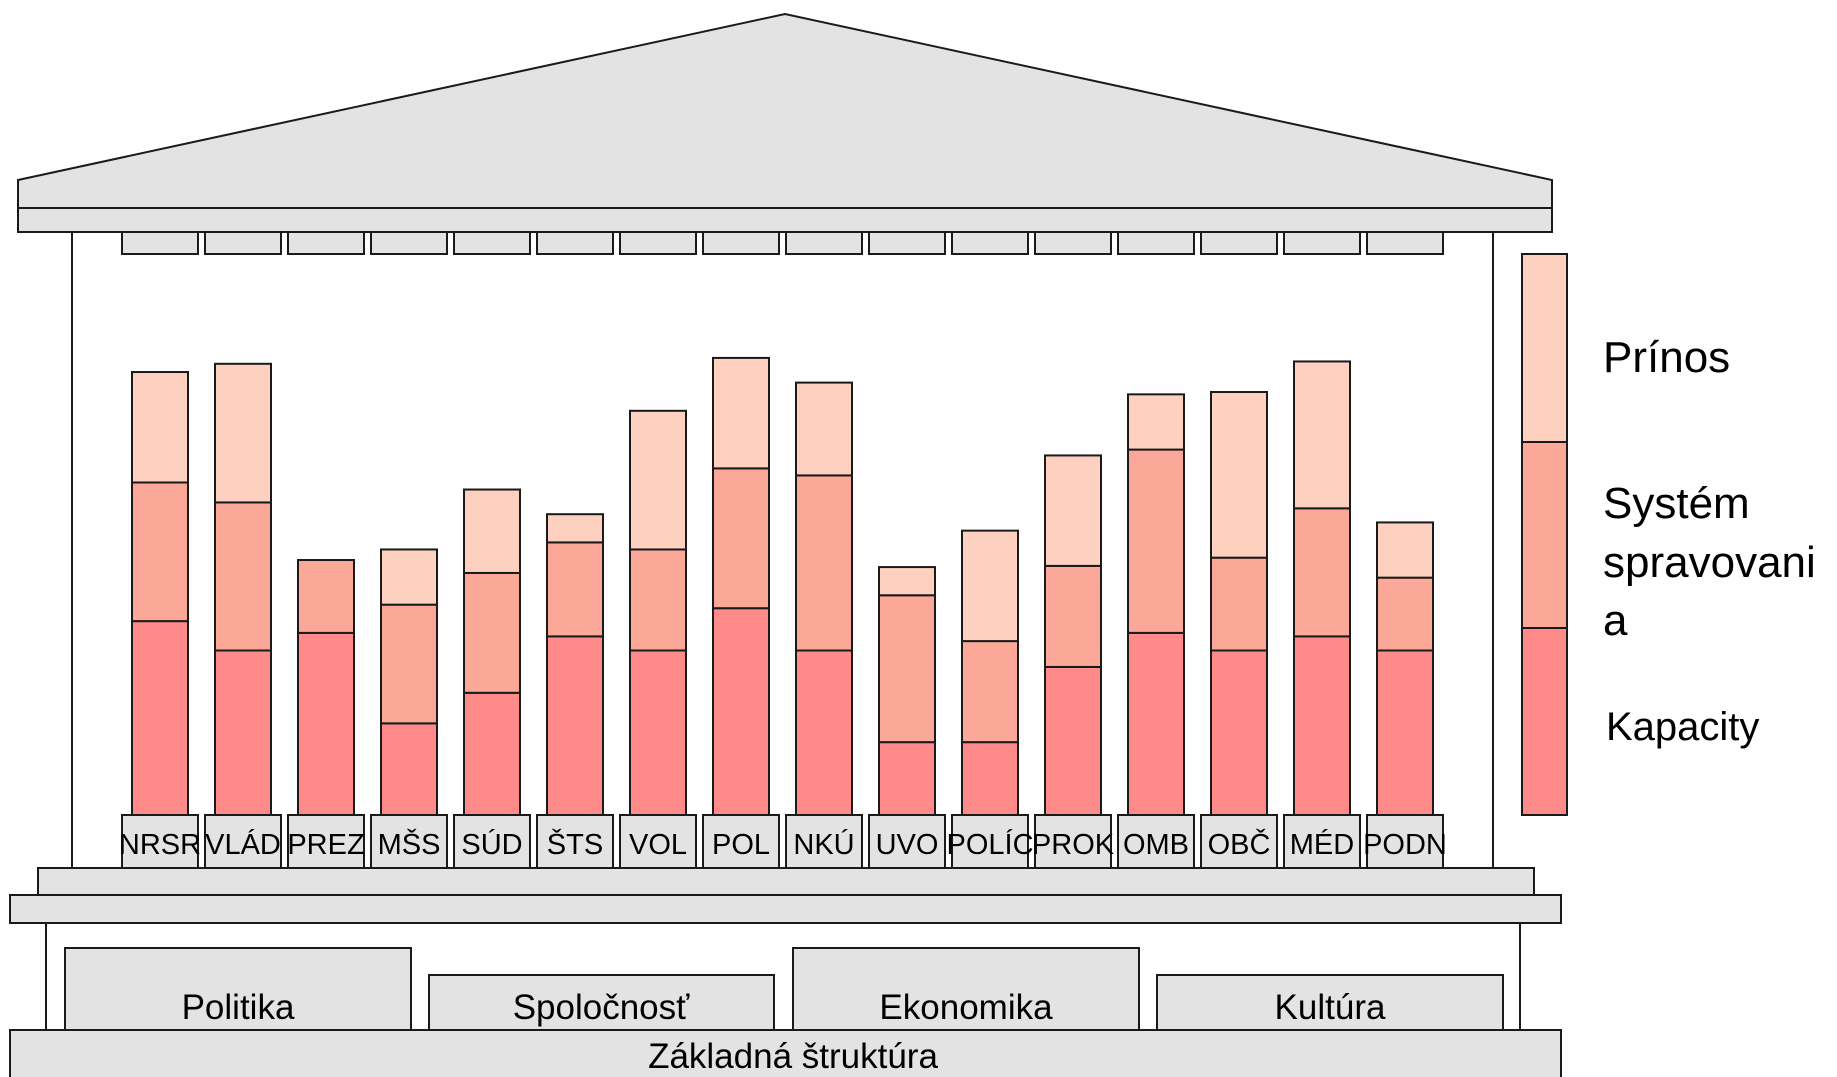 The width and height of the screenshot is (1837, 1077). Describe the element at coordinates (785, 909) in the screenshot. I see `temple-stylobate` at that location.